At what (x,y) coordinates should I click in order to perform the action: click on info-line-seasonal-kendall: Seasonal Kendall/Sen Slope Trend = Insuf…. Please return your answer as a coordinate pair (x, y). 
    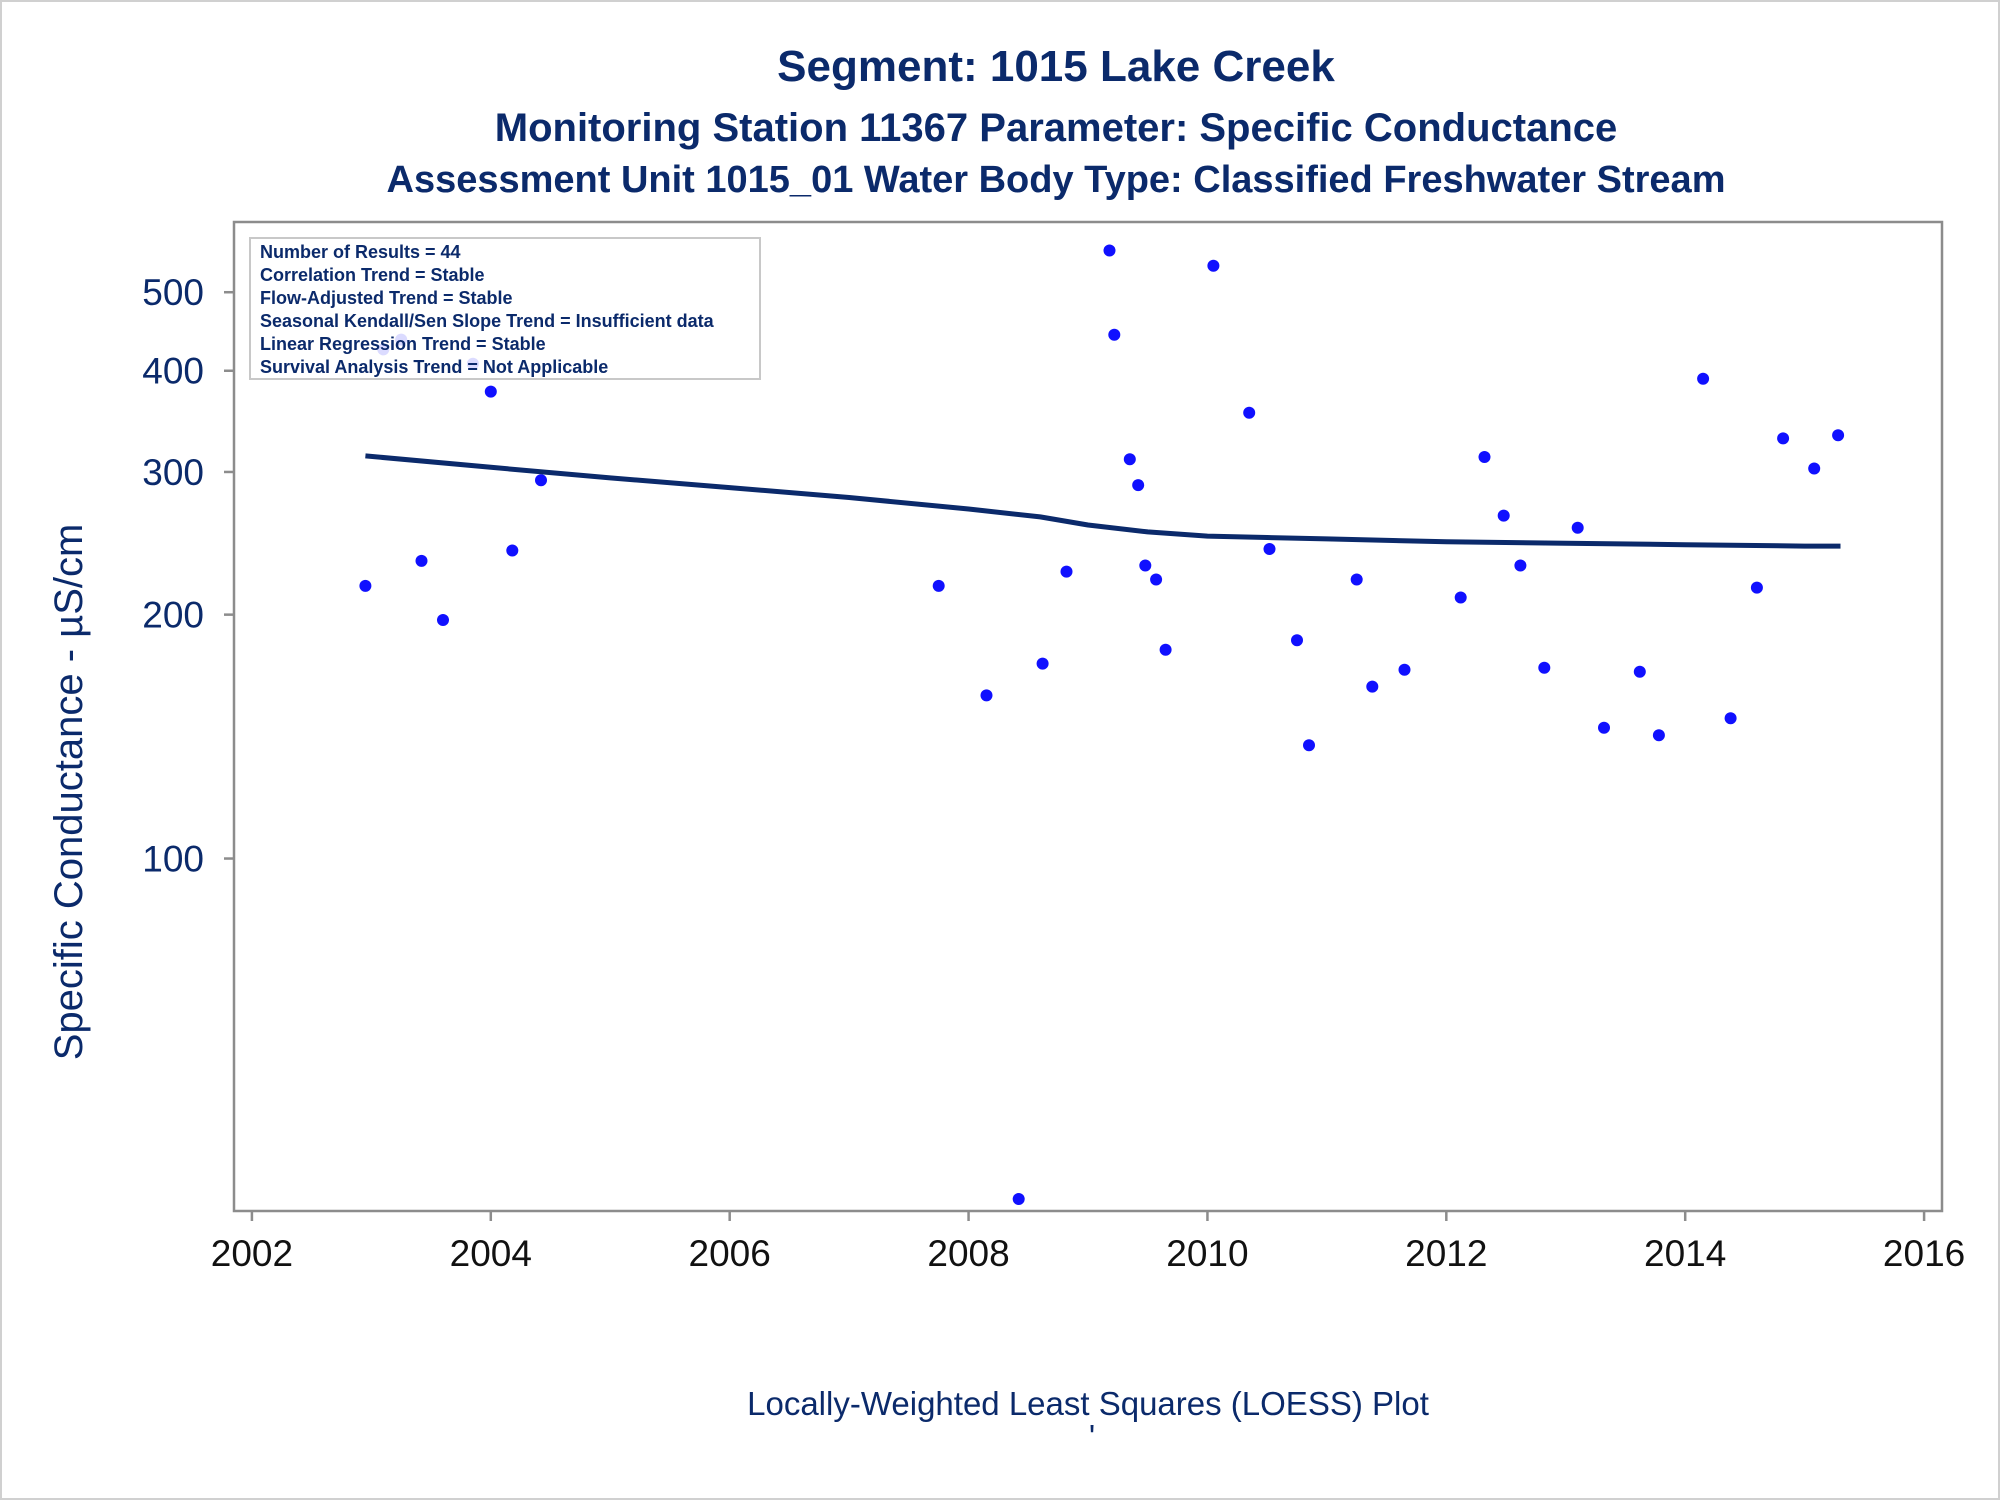
    Looking at the image, I should click on (487, 321).